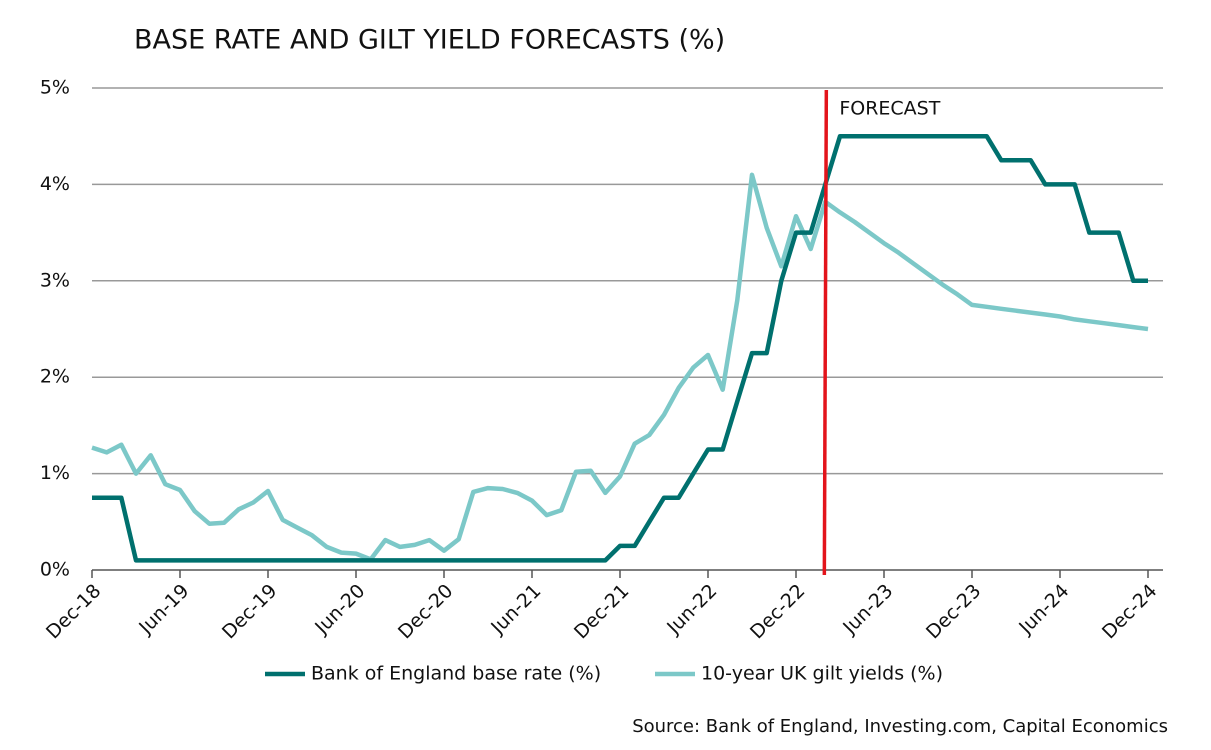  I want to click on y-tick-label: 5%, so click(55, 88).